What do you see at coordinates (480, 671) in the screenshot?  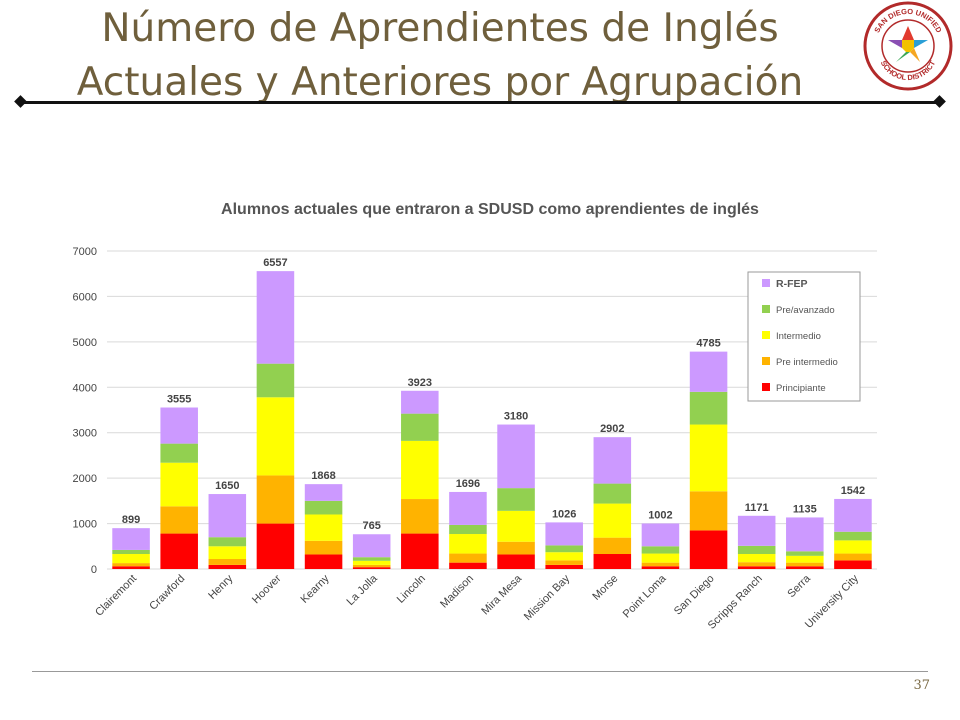 I see `footer-divider` at bounding box center [480, 671].